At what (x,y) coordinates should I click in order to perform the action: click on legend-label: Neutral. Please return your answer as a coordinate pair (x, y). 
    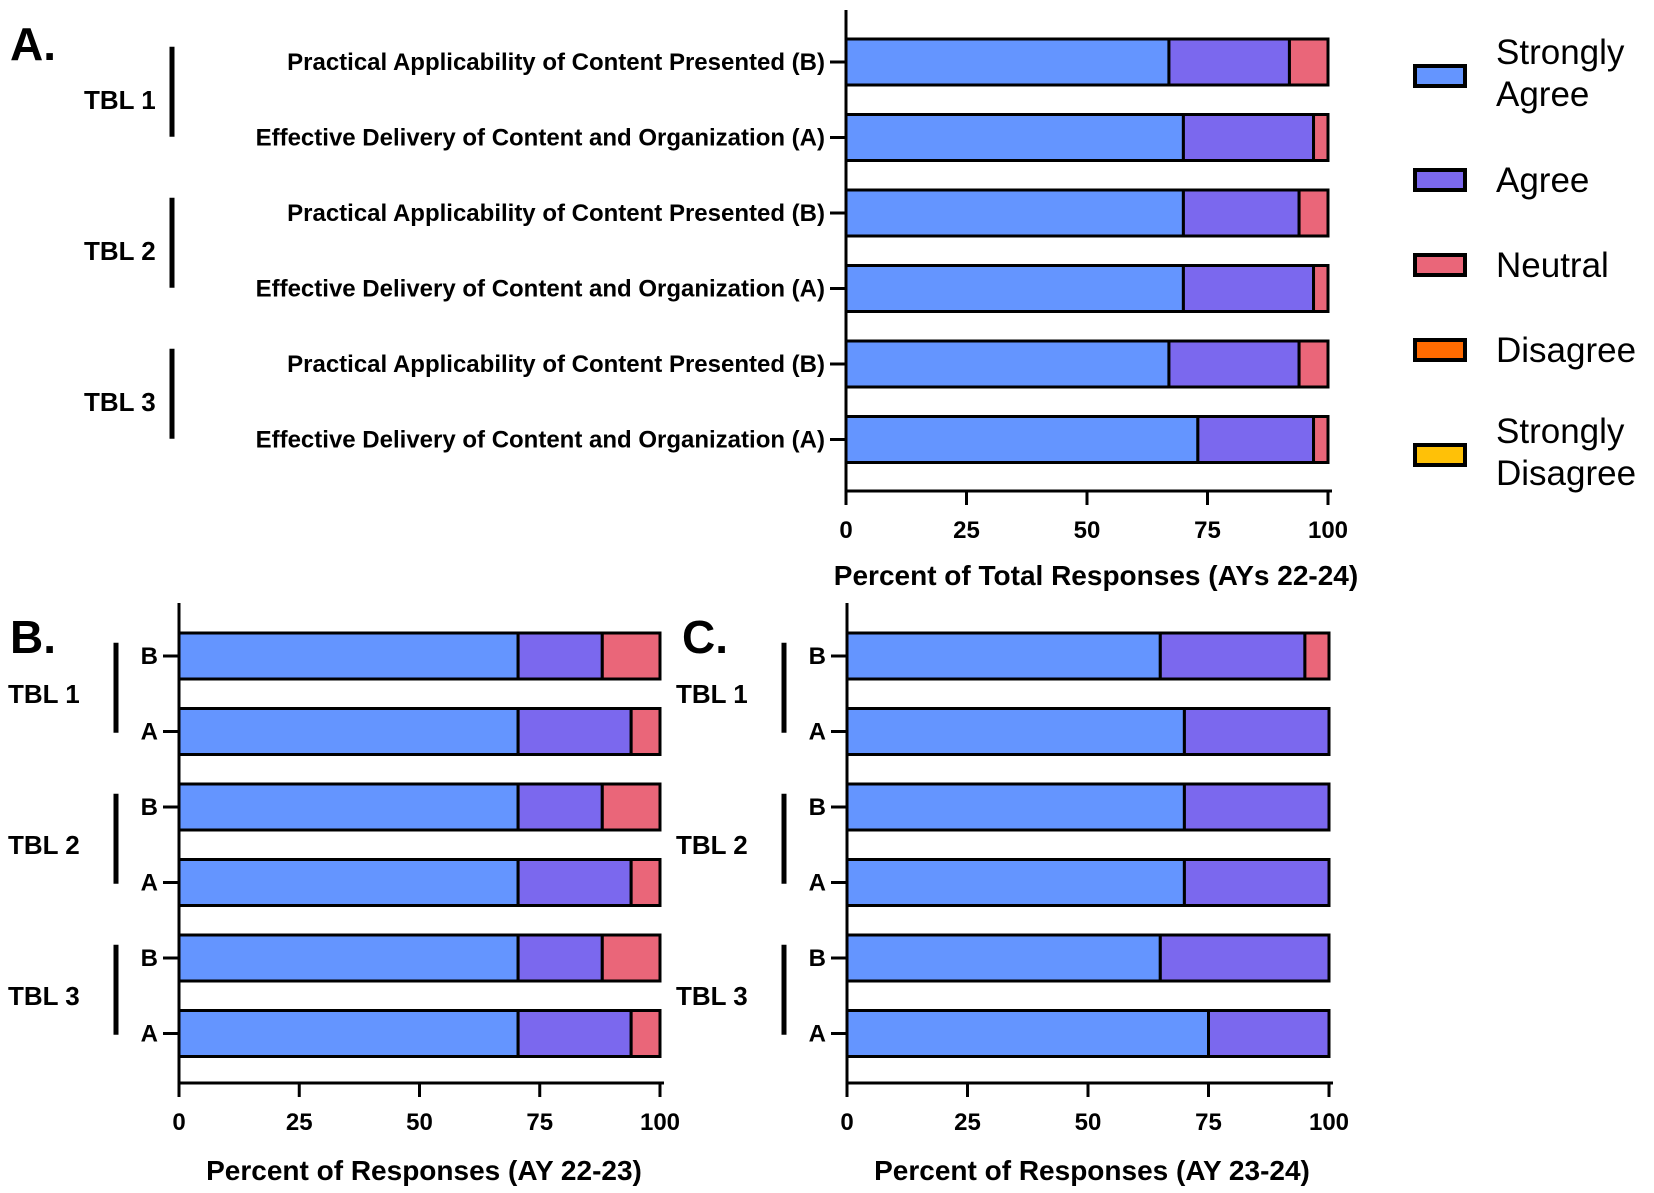
    Looking at the image, I should click on (1552, 265).